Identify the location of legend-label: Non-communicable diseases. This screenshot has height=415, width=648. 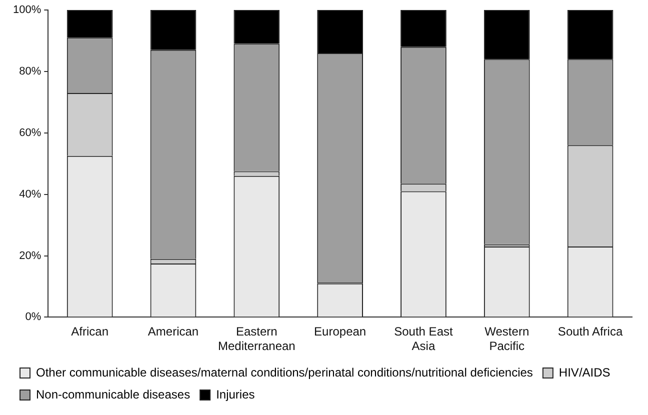
(113, 394).